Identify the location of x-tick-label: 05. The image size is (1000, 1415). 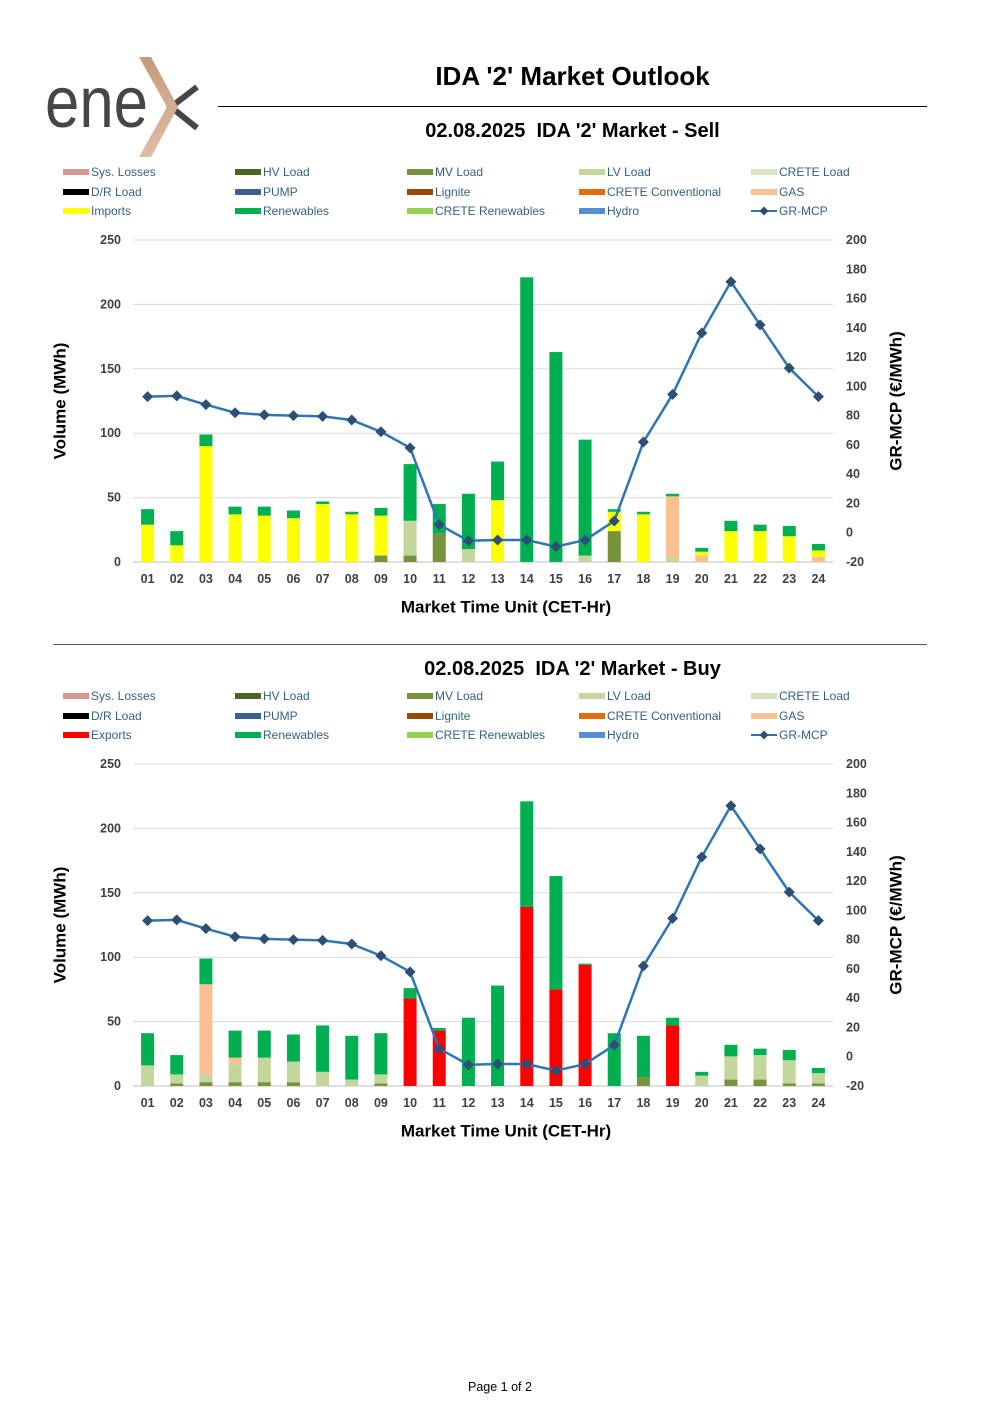
(264, 579).